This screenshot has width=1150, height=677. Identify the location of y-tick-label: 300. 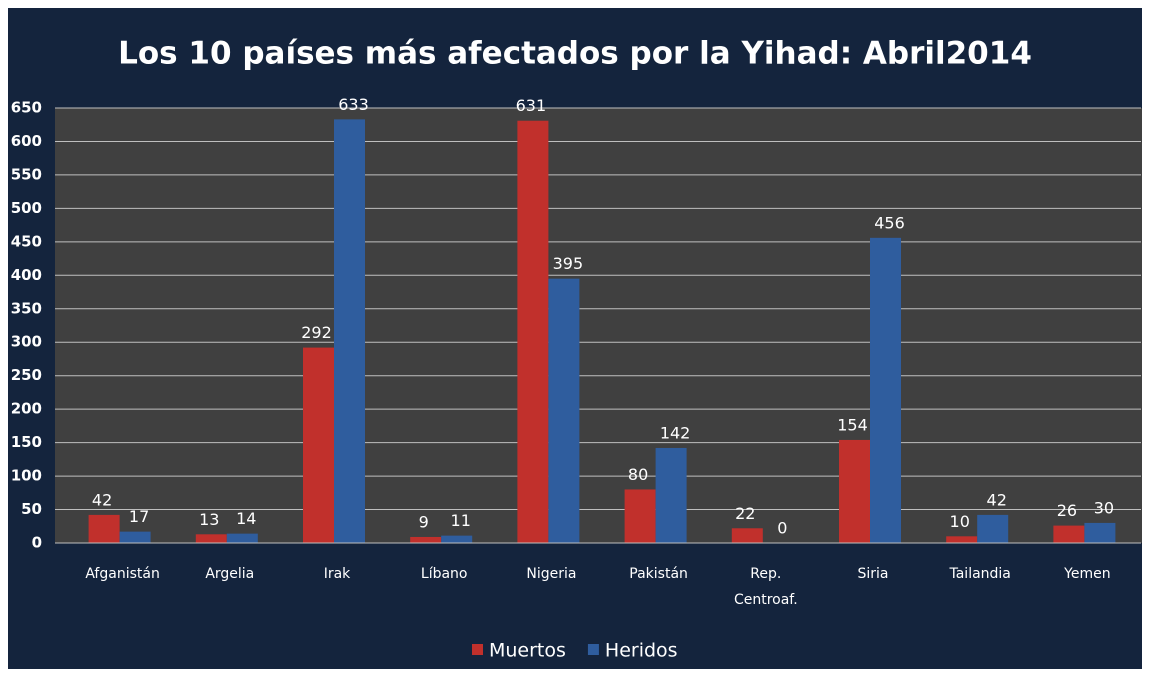
(26, 342).